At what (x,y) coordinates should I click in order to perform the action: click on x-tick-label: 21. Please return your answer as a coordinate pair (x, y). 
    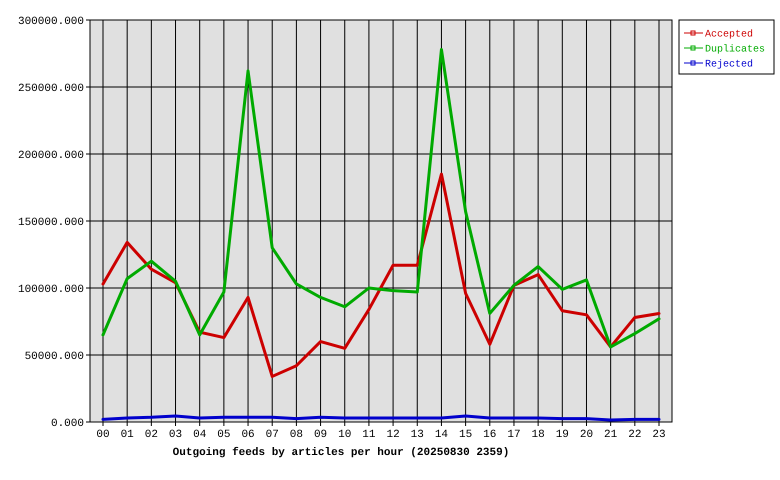
    Looking at the image, I should click on (611, 435).